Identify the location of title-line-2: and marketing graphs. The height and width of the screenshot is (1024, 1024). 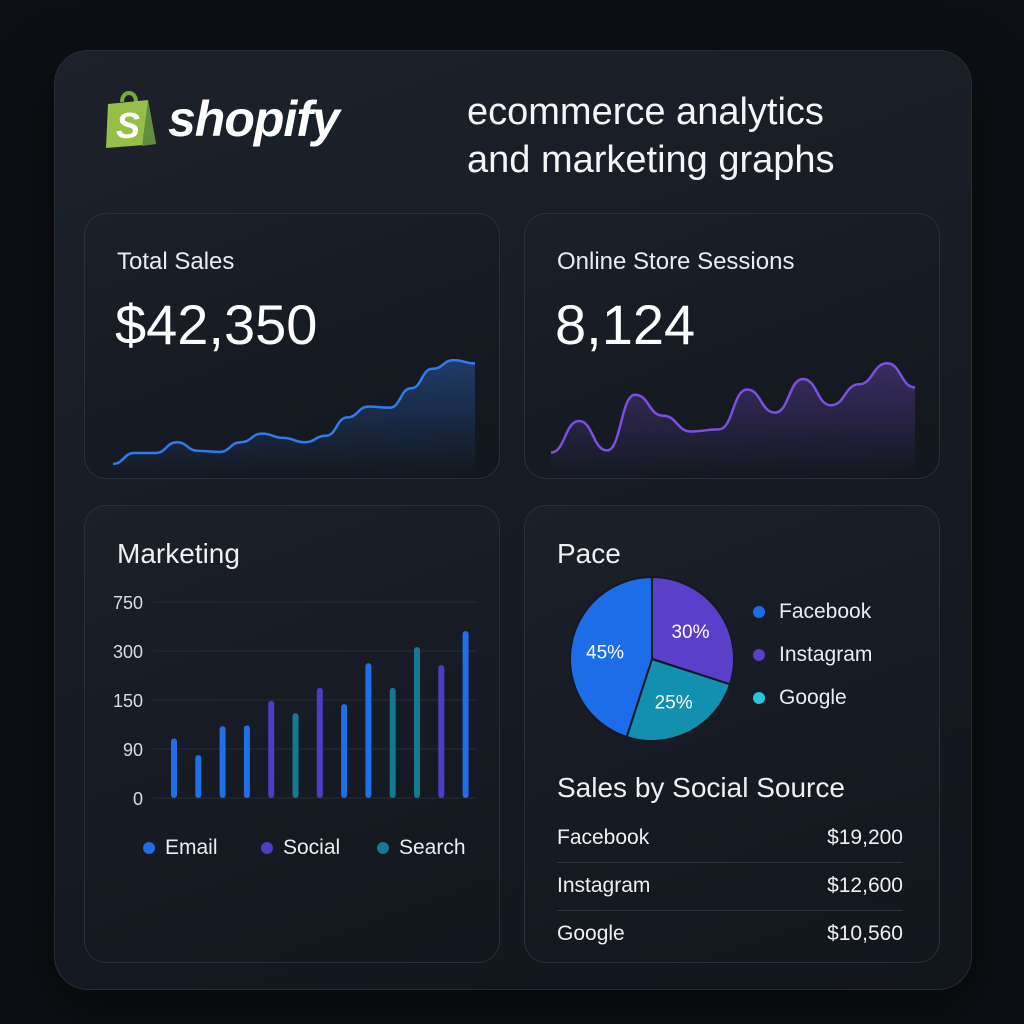
(651, 160).